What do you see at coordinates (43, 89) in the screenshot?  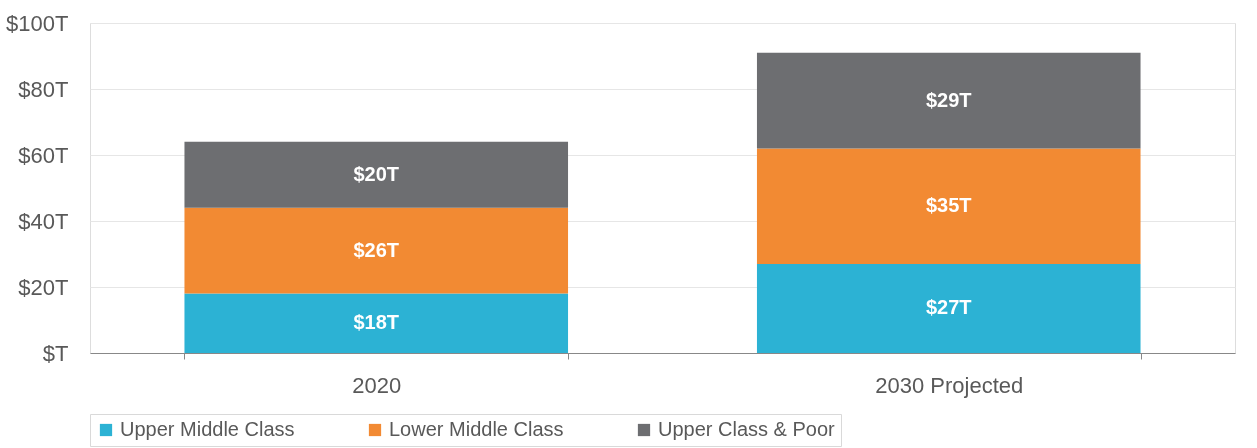 I see `y-tick-label: $80T` at bounding box center [43, 89].